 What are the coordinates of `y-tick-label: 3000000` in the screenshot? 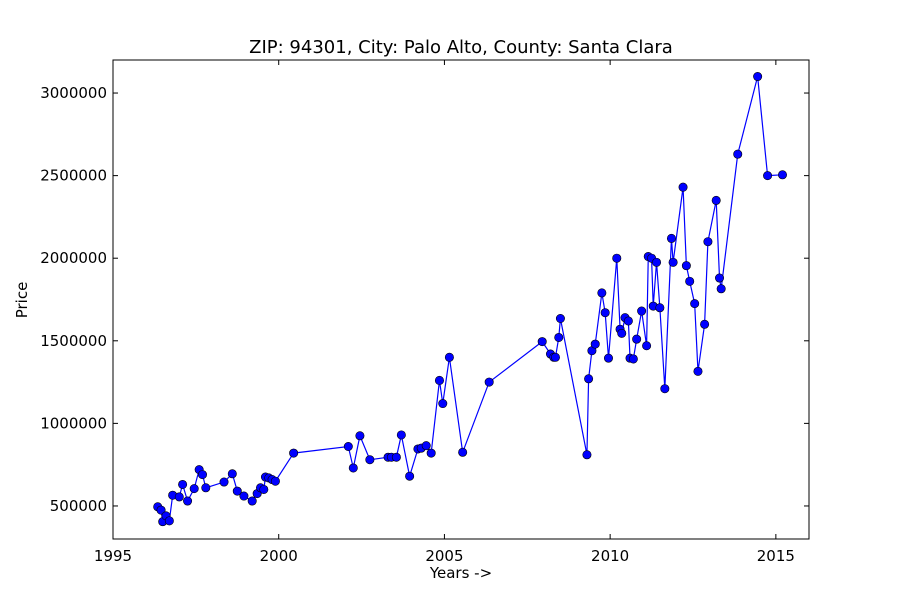 It's located at (73, 93).